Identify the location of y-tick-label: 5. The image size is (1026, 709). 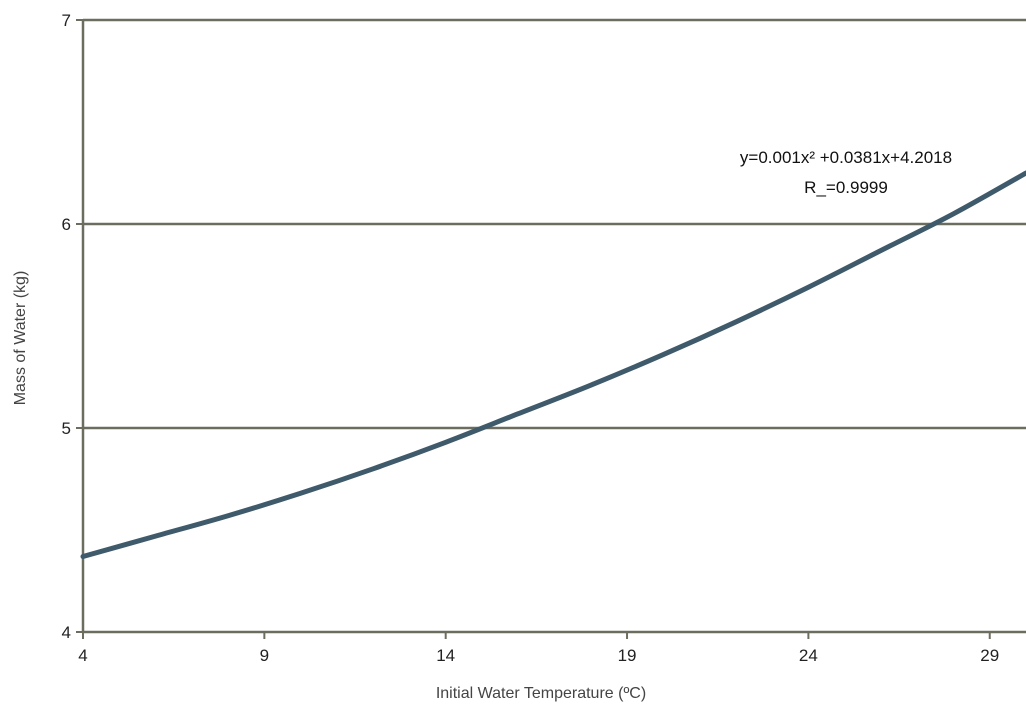
(66, 428).